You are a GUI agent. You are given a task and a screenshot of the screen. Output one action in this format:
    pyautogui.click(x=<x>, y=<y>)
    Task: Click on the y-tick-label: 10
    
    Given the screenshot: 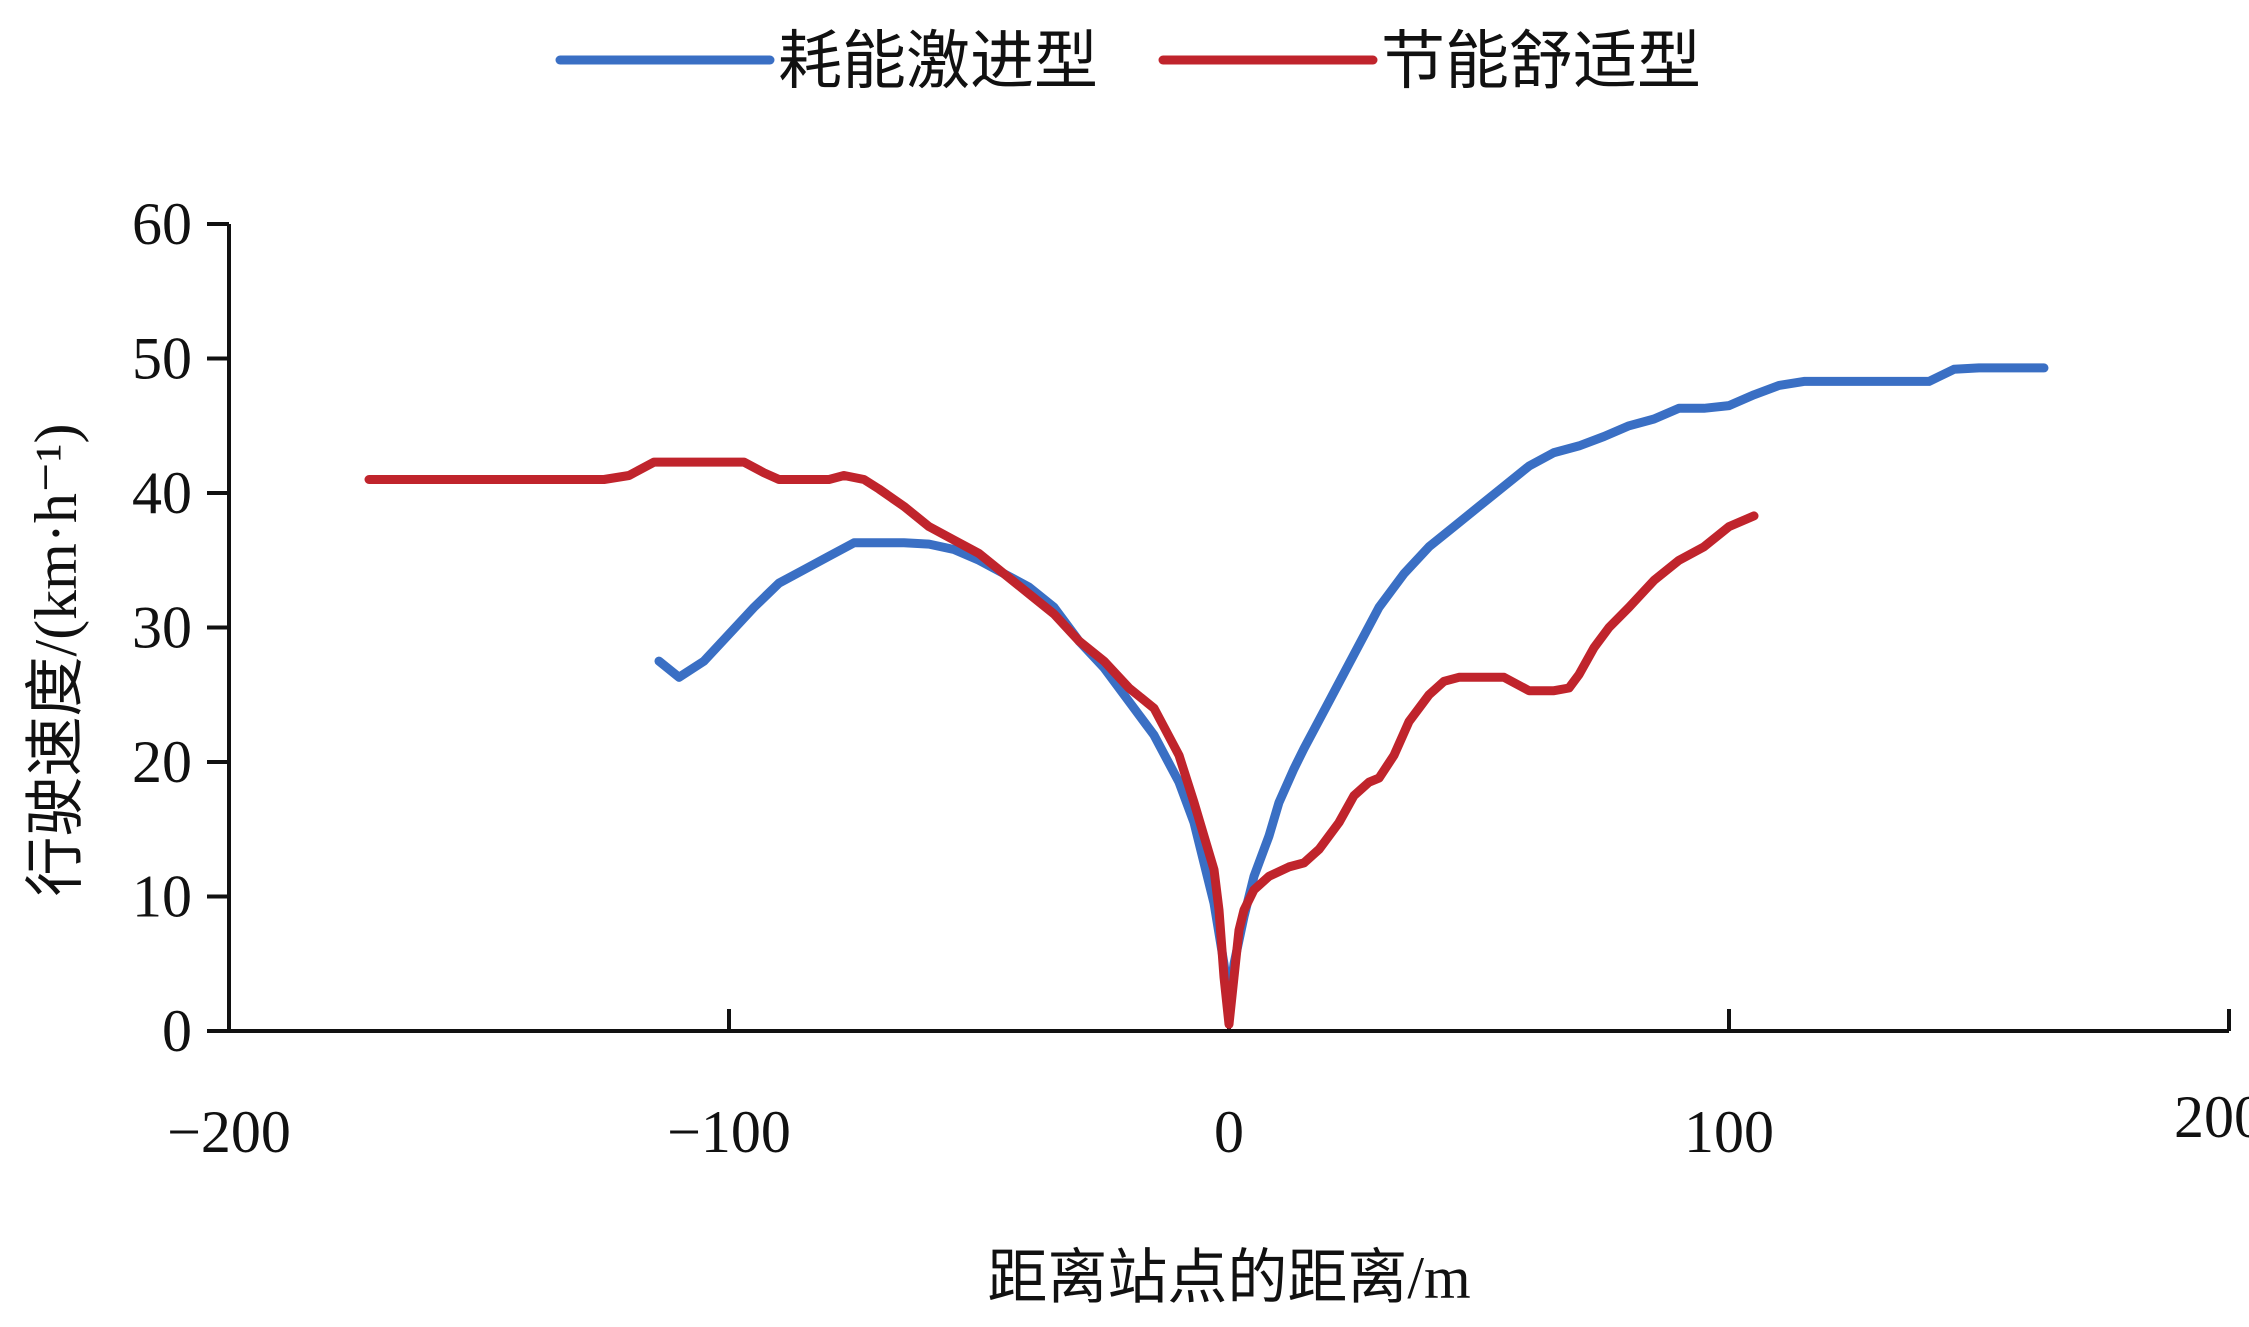 What is the action you would take?
    pyautogui.click(x=162, y=897)
    